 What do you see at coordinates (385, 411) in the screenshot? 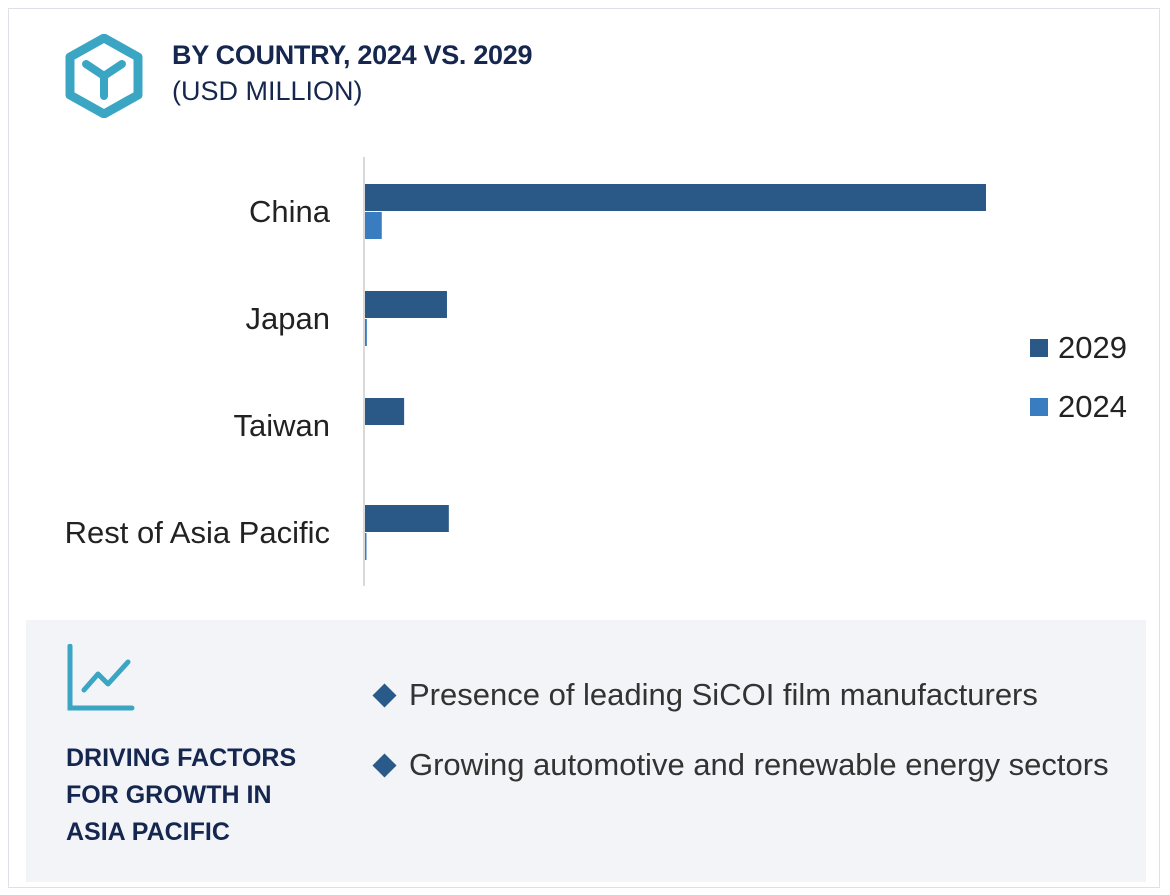
I see `bar-2029-taiwan` at bounding box center [385, 411].